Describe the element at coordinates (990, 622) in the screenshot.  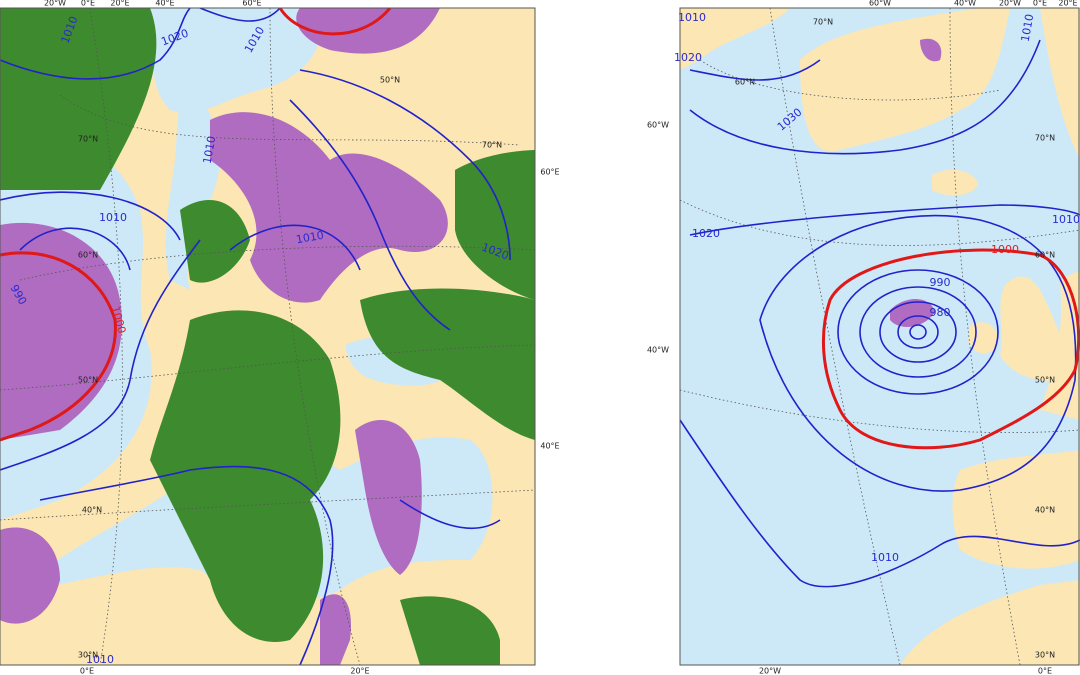
I see `africa` at that location.